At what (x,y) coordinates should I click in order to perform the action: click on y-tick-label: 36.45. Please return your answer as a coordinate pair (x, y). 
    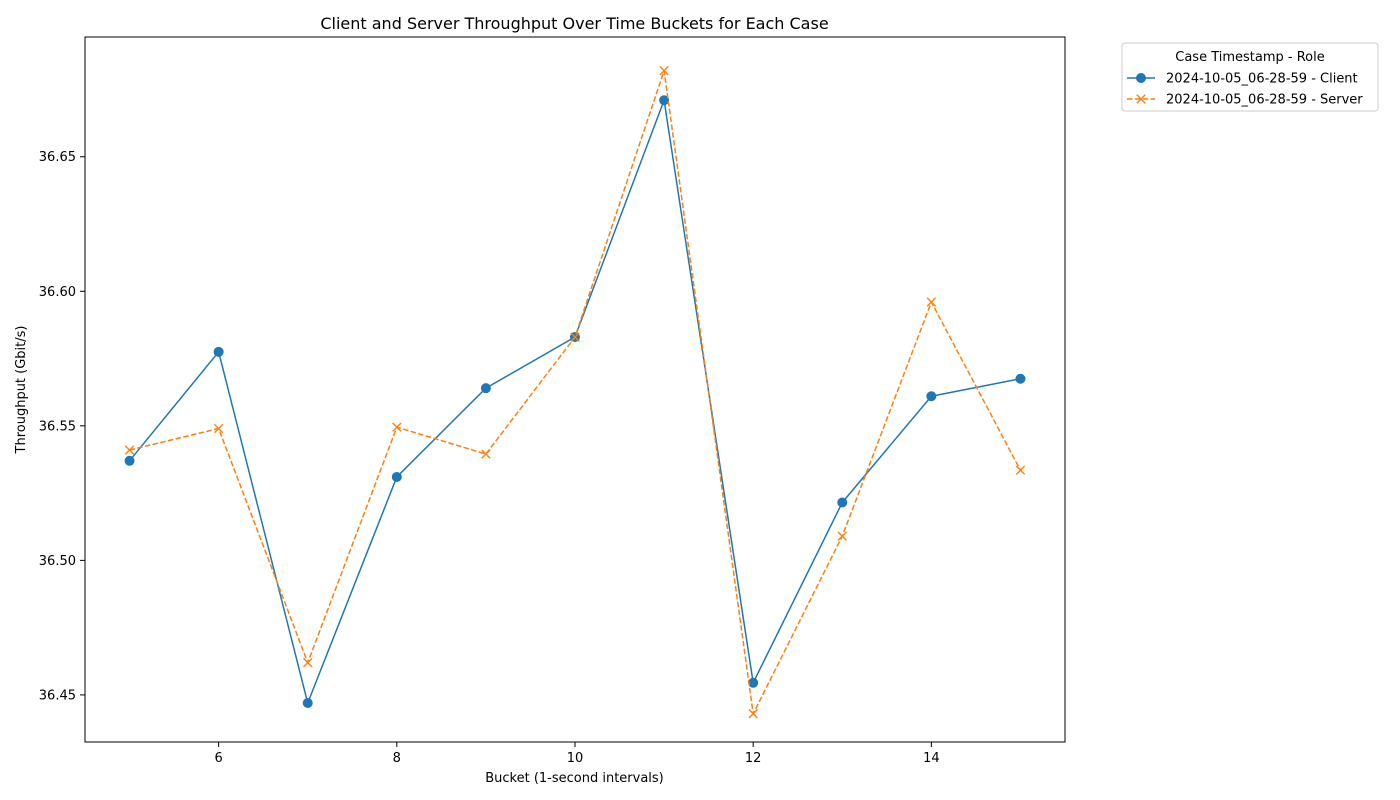
    Looking at the image, I should click on (57, 695).